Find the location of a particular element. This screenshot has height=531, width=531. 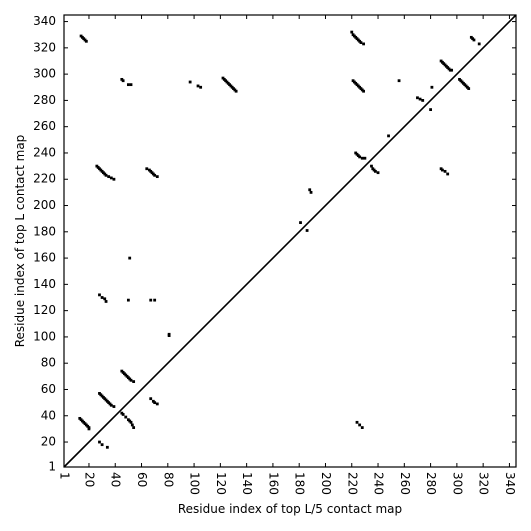

y-tick-label: 340 is located at coordinates (44, 21).